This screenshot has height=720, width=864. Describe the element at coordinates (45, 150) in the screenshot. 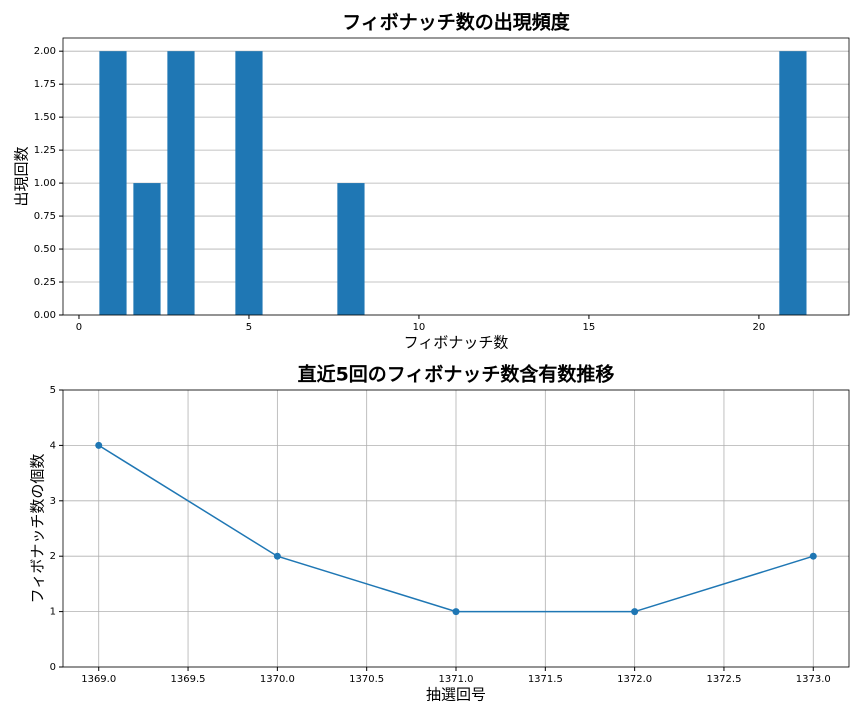

I see `y-tick-label: 1.25` at that location.